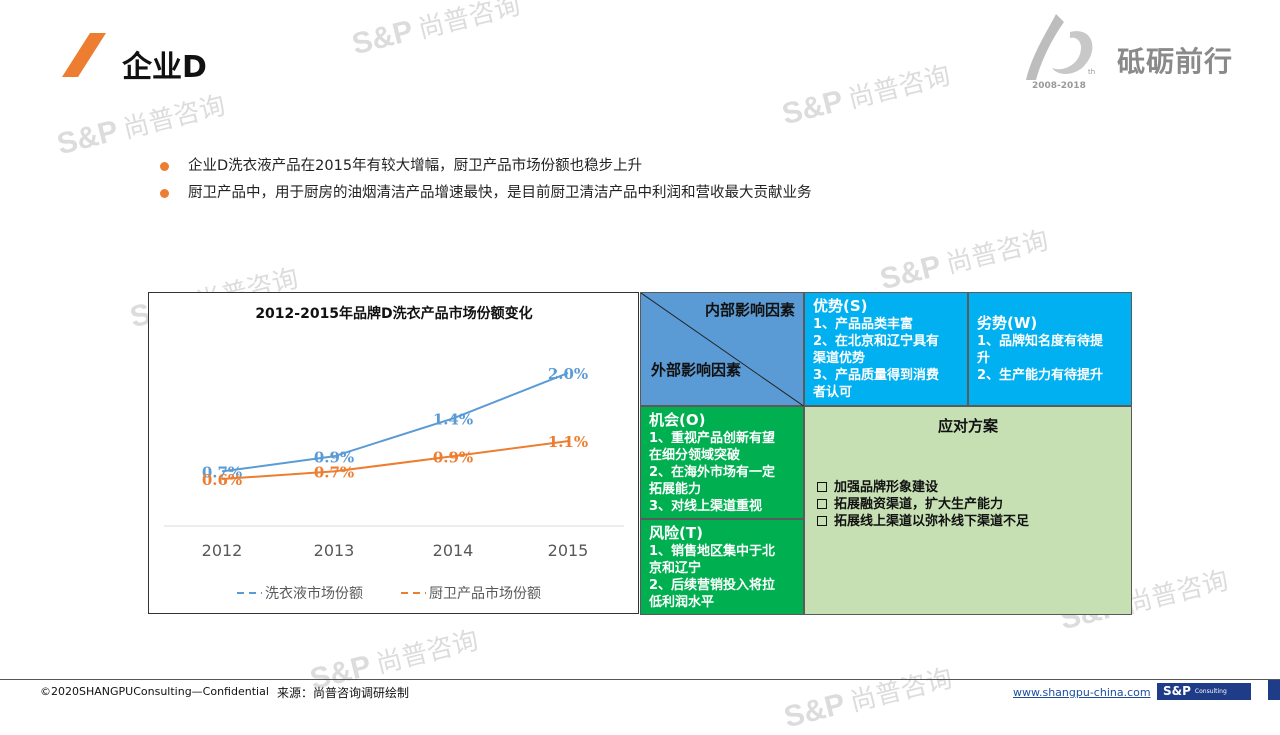  Describe the element at coordinates (314, 593) in the screenshot. I see `legend-label: 洗衣液市场份额` at that location.